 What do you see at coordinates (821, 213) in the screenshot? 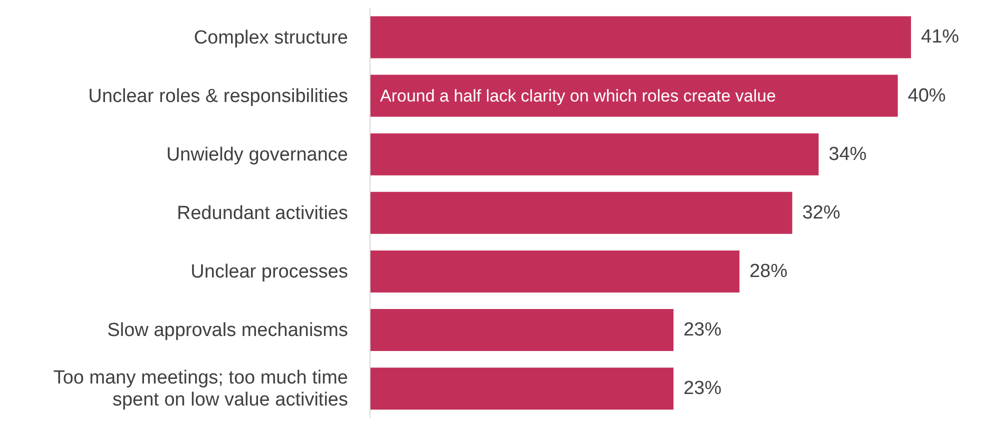
I see `data-label: 32%` at bounding box center [821, 213].